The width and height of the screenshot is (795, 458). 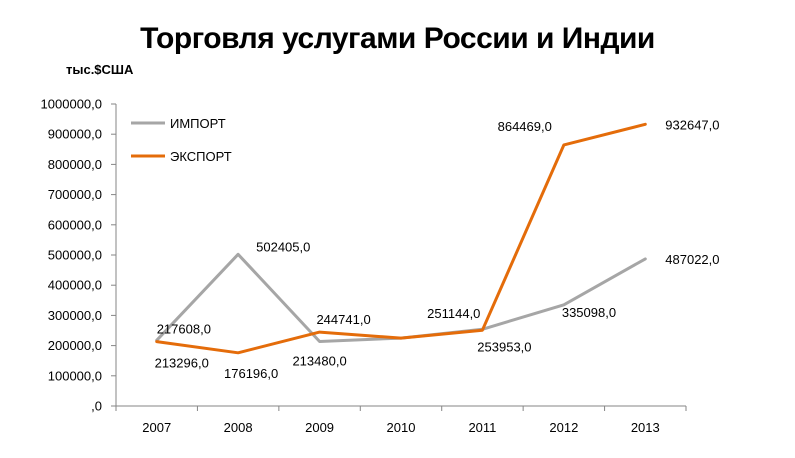 What do you see at coordinates (75, 164) in the screenshot?
I see `y-tick-label: 800000,0` at bounding box center [75, 164].